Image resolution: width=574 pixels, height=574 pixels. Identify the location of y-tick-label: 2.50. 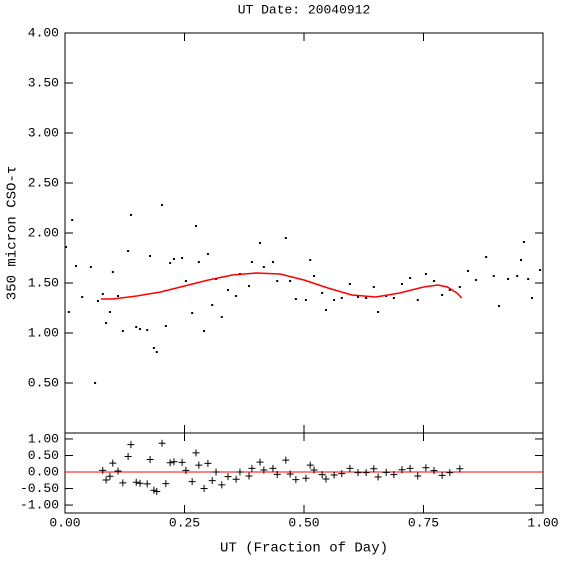
(43, 182).